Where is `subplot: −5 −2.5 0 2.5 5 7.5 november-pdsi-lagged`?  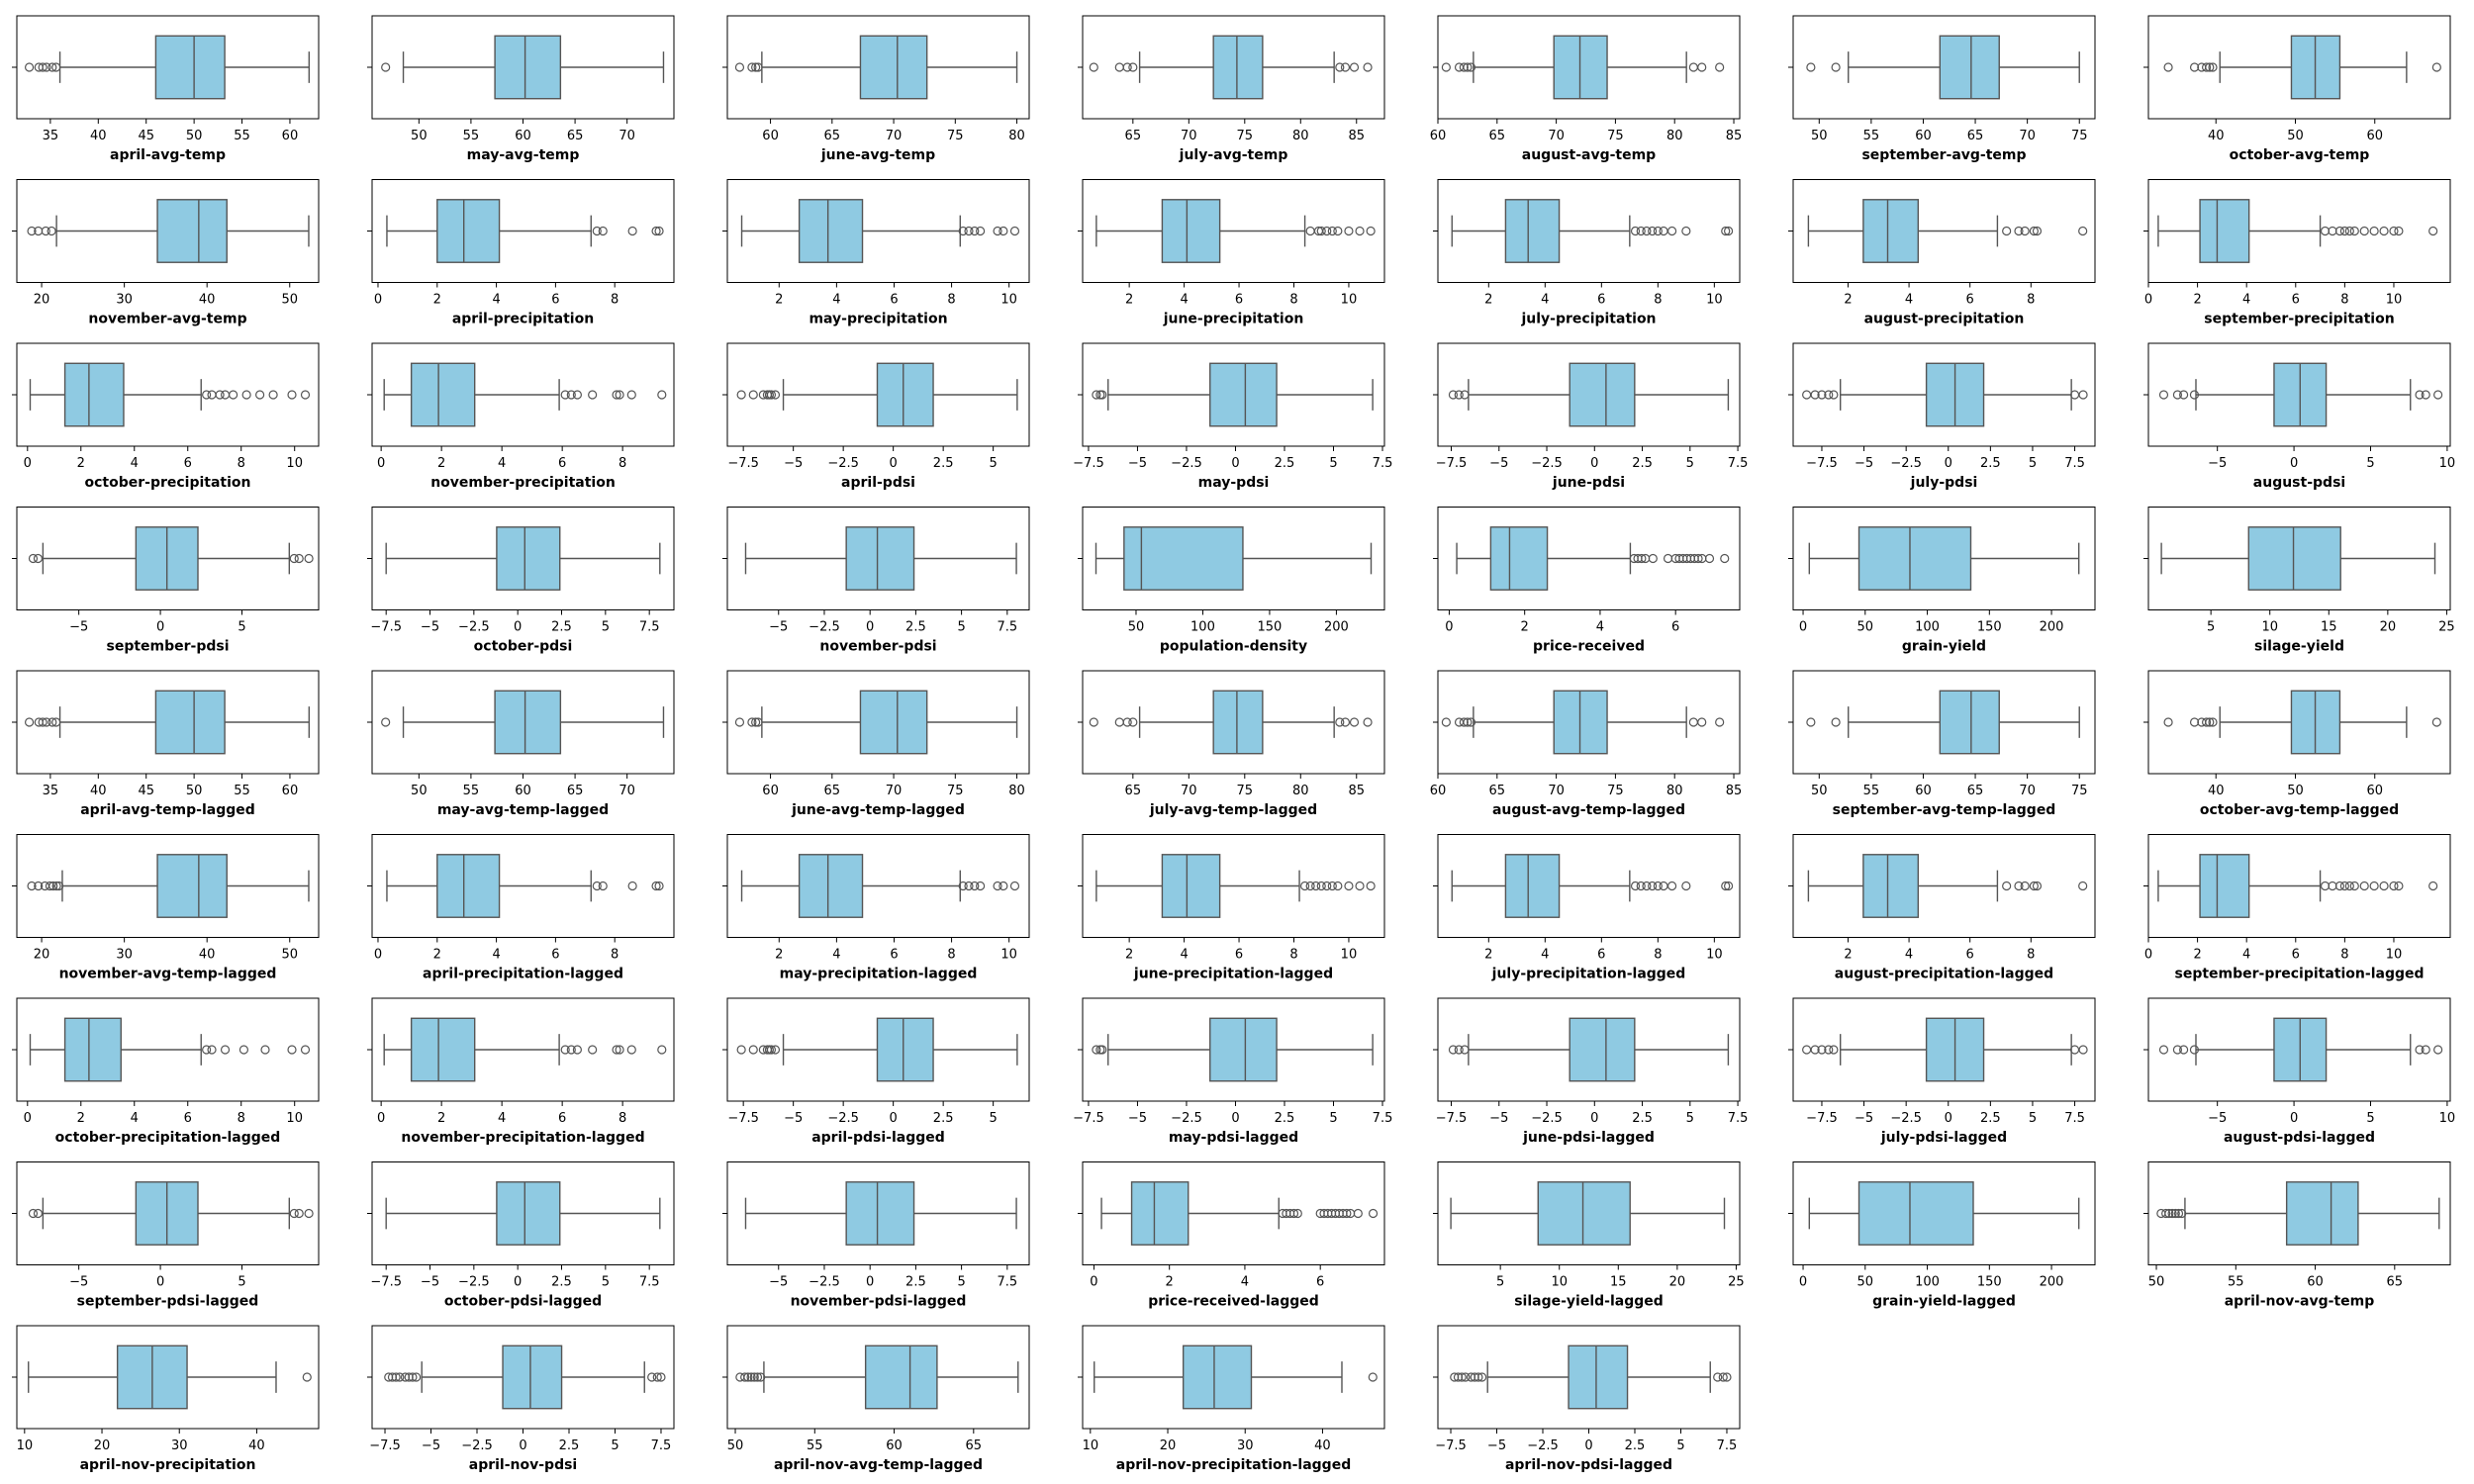
subplot: −5 −2.5 0 2.5 5 7.5 november-pdsi-lagged is located at coordinates (876, 1235).